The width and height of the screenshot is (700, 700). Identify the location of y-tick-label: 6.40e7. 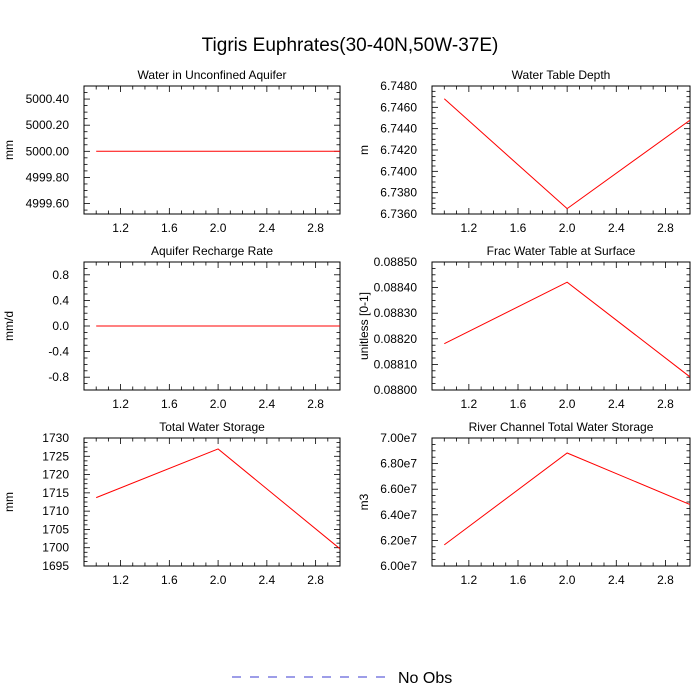
(398, 515).